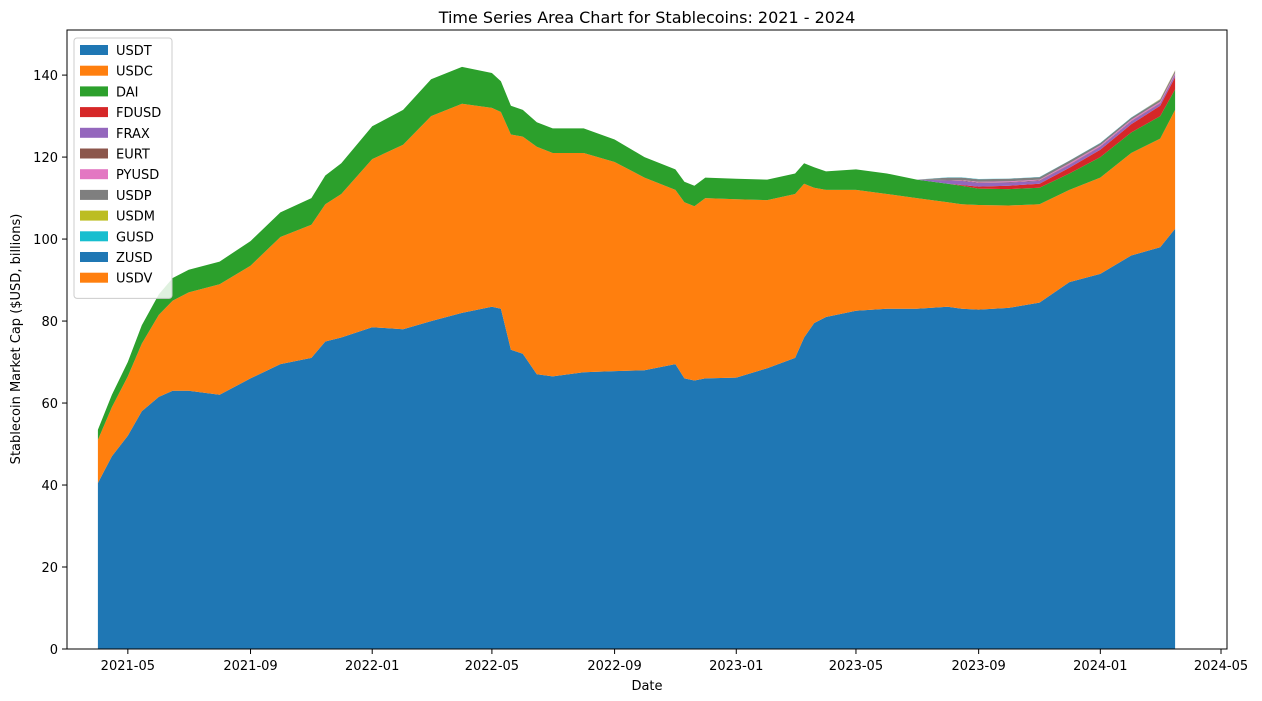  Describe the element at coordinates (250, 666) in the screenshot. I see `x-tick-label: 2021-09` at that location.